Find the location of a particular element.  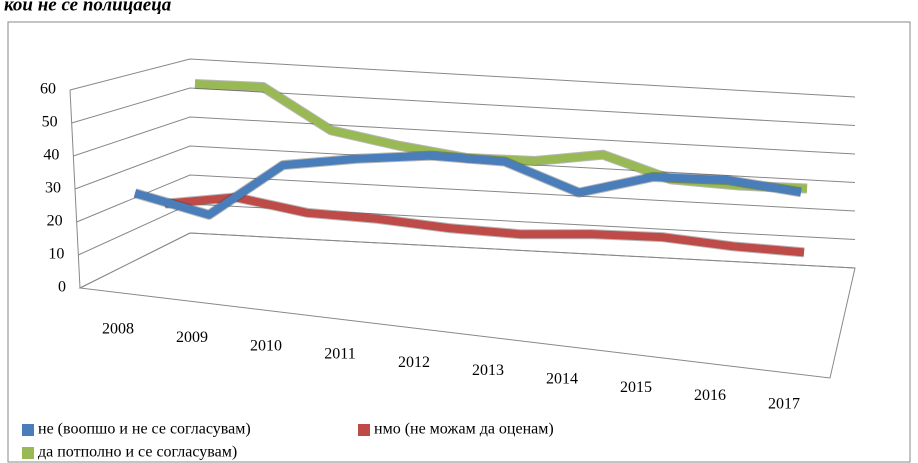

chart-title: кои не се полицаеца is located at coordinates (88, 7).